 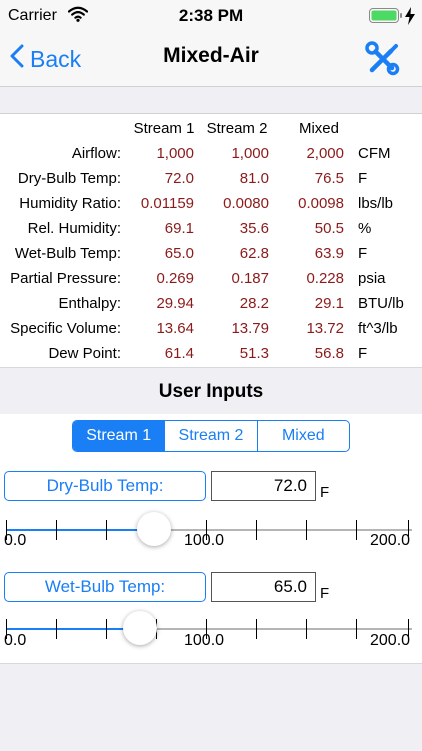 What do you see at coordinates (67, 253) in the screenshot?
I see `row-label: Wet-Bulb Temp:` at bounding box center [67, 253].